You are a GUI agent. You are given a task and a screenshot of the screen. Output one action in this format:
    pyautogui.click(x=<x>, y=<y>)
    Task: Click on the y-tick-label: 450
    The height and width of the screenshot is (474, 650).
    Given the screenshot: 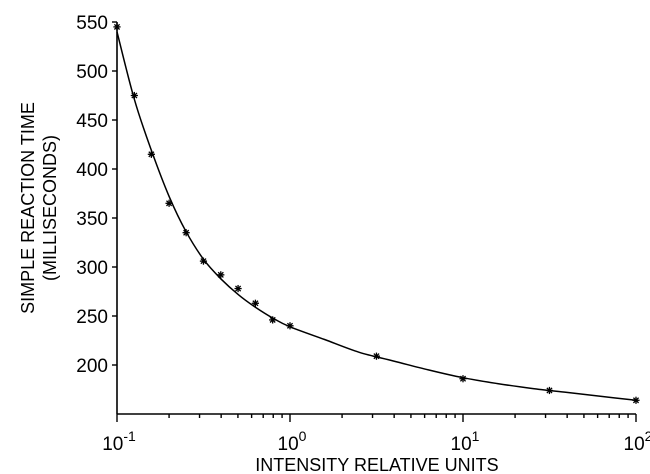 What is the action you would take?
    pyautogui.click(x=92, y=121)
    